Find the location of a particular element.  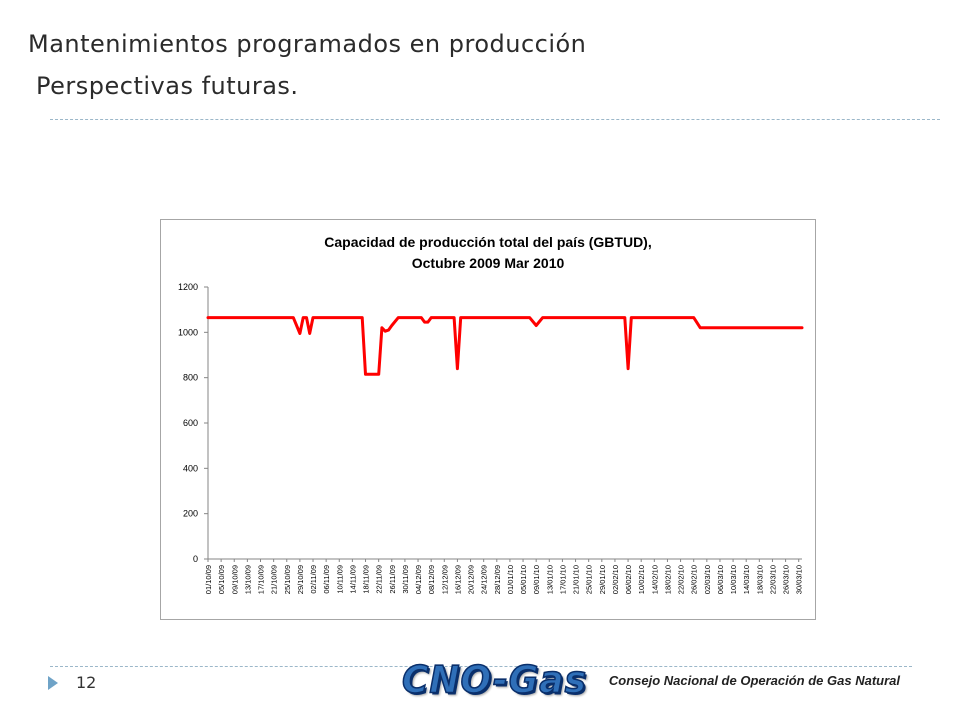

x-tick-label: 21/01/10 is located at coordinates (576, 579).